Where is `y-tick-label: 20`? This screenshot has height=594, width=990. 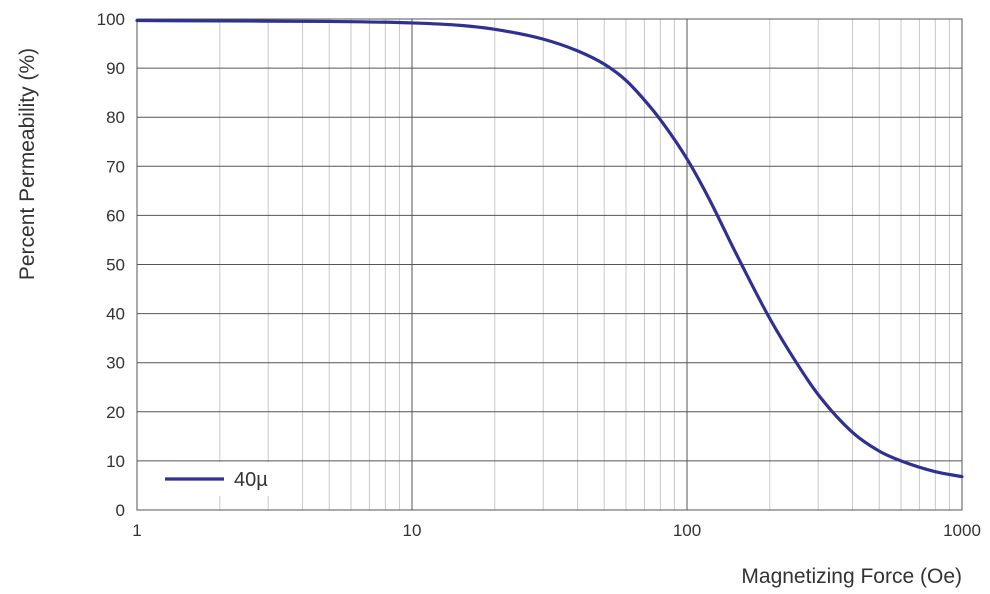
y-tick-label: 20 is located at coordinates (115, 412).